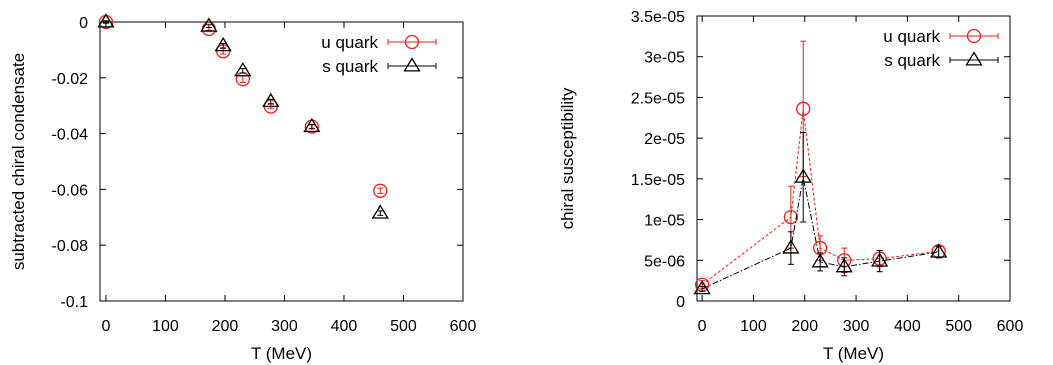  Describe the element at coordinates (567, 158) in the screenshot. I see `y-axis-label: chiral susceptibility` at that location.